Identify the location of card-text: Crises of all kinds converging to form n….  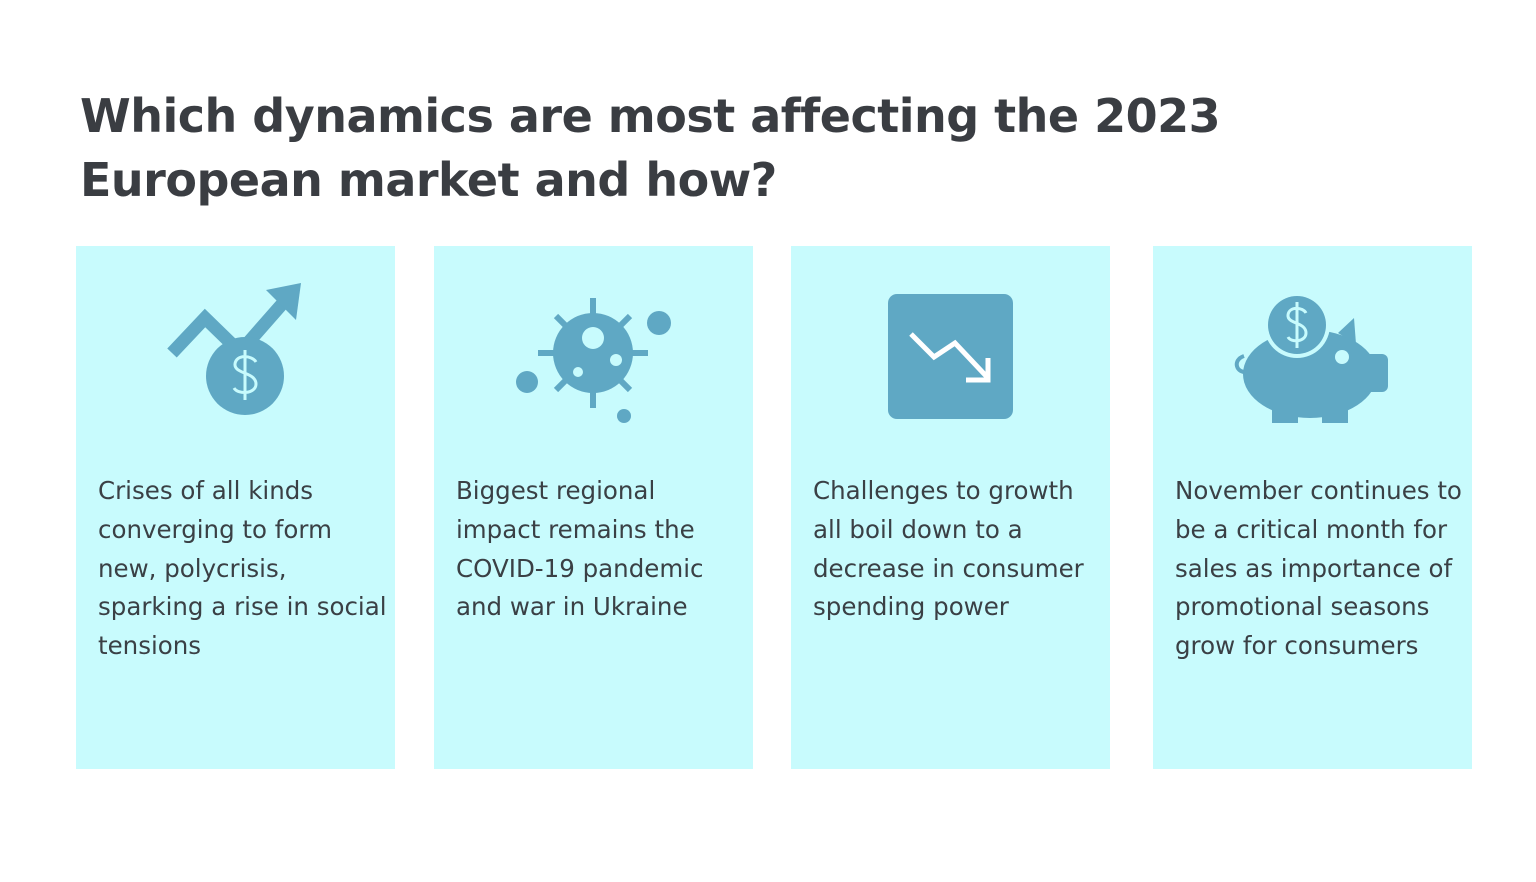
(242, 568).